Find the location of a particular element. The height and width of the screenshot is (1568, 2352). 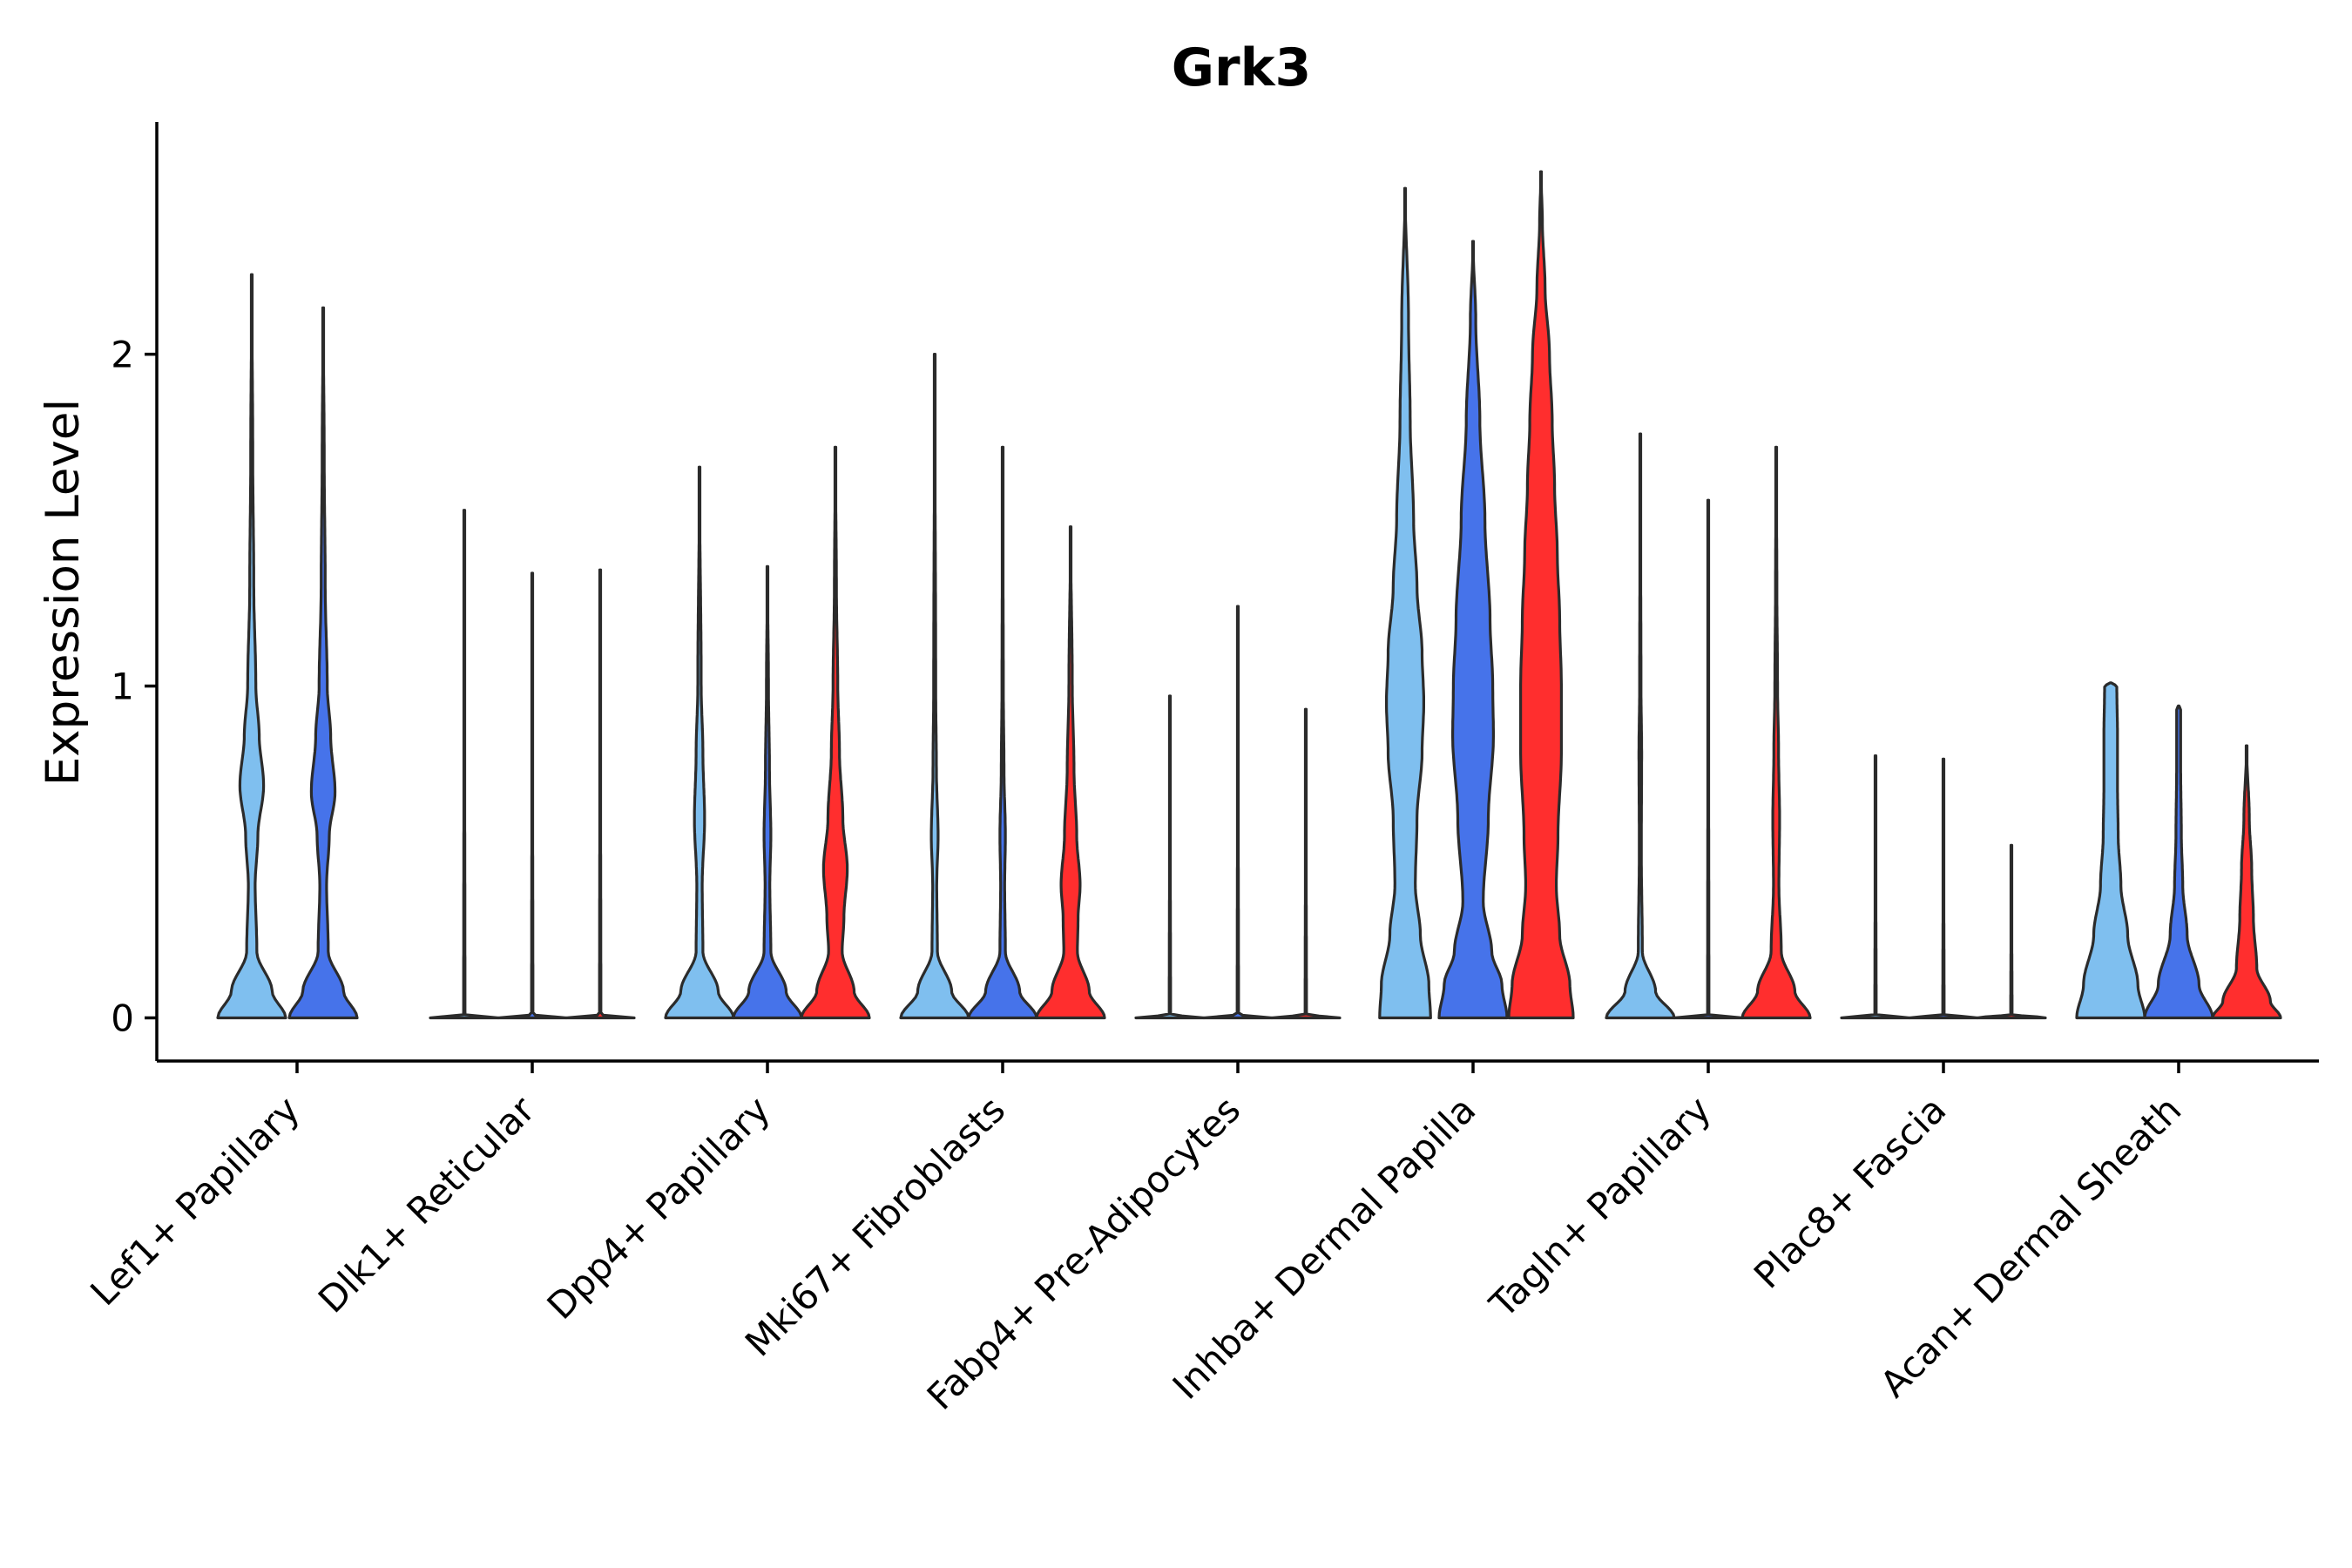

violin-1-light_blue is located at coordinates (465, 764).